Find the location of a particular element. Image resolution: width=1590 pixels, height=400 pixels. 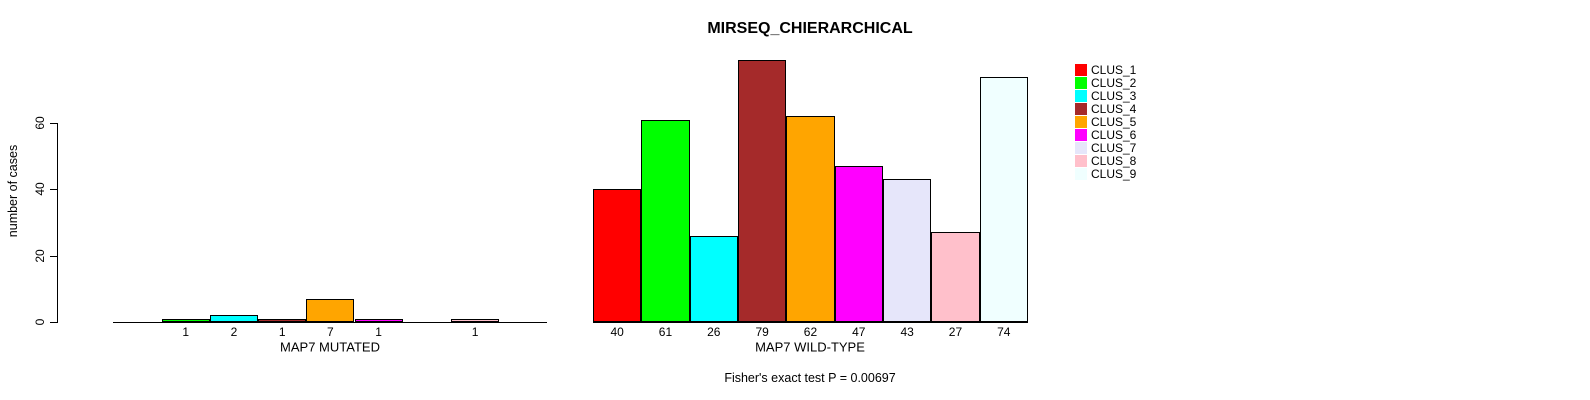

legend-label: CLUS_2 is located at coordinates (1114, 83).